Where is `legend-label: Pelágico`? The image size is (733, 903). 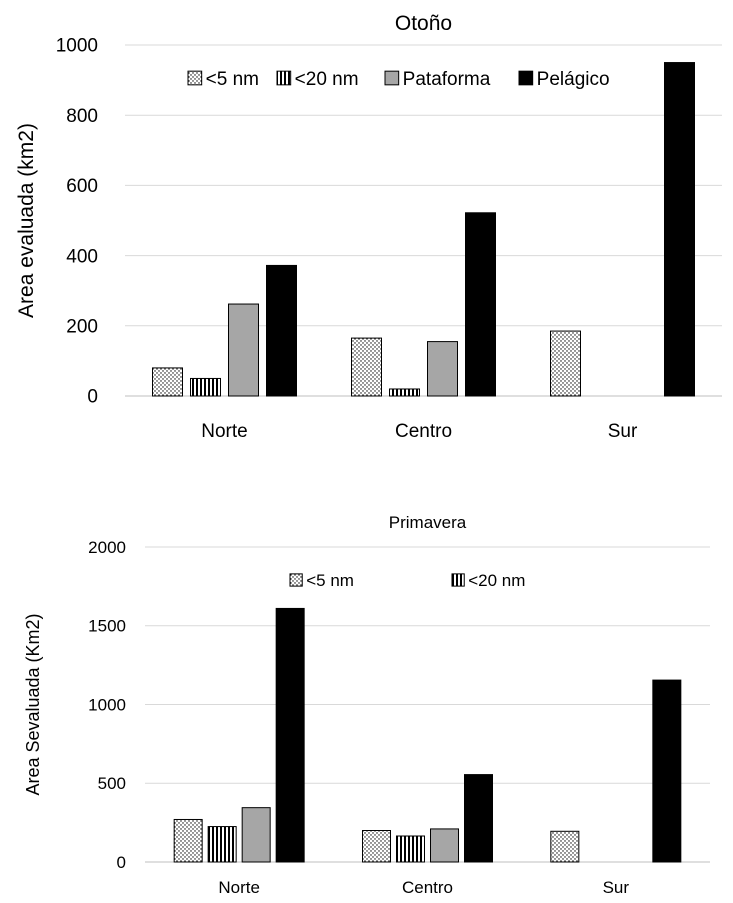 legend-label: Pelágico is located at coordinates (573, 79).